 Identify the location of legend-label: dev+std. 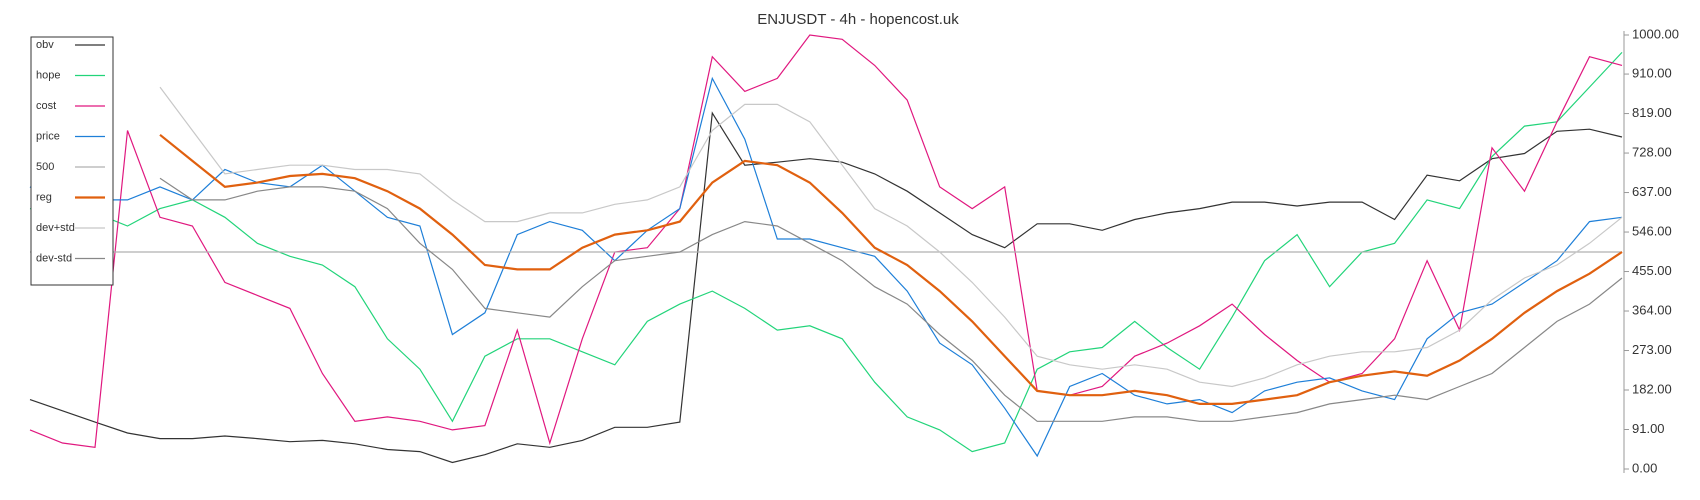
(55, 228).